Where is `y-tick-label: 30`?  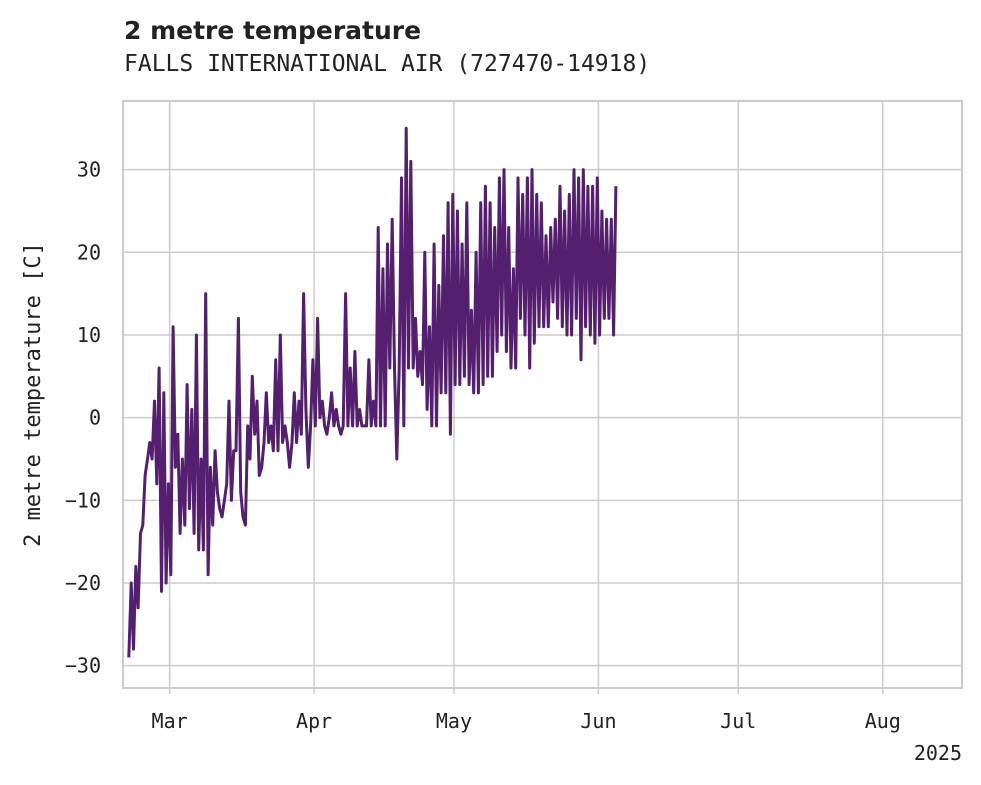
y-tick-label: 30 is located at coordinates (89, 170).